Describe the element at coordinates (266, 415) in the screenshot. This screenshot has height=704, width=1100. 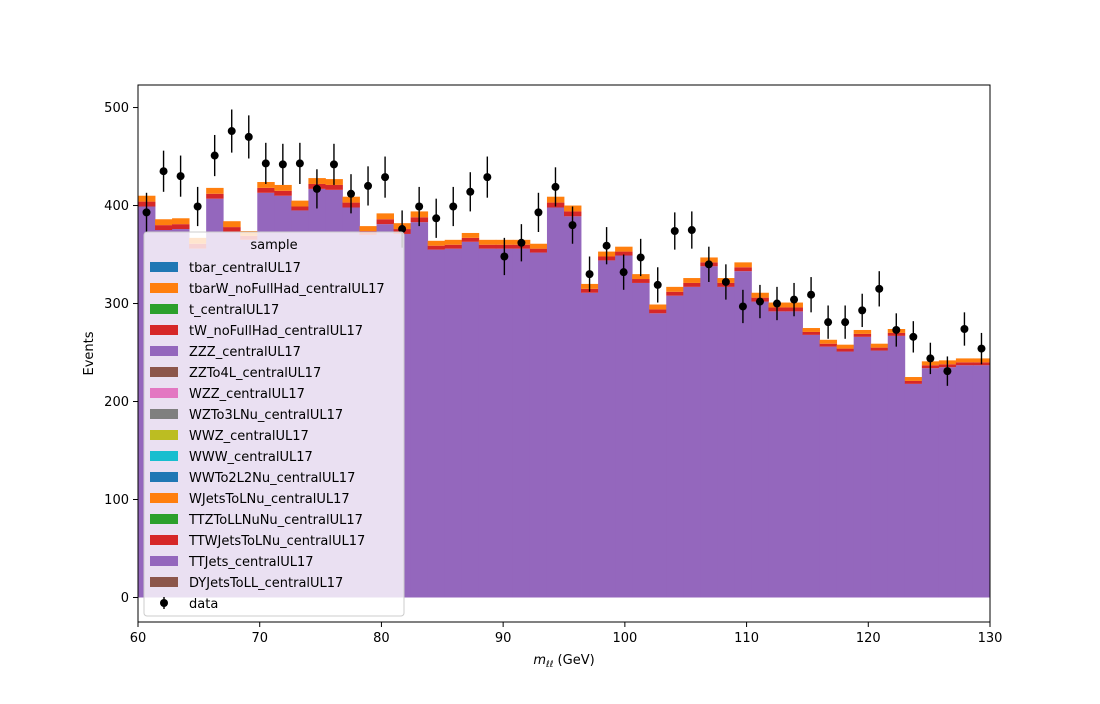
I see `legend-label: WZTo3LNu_centralUL17` at that location.